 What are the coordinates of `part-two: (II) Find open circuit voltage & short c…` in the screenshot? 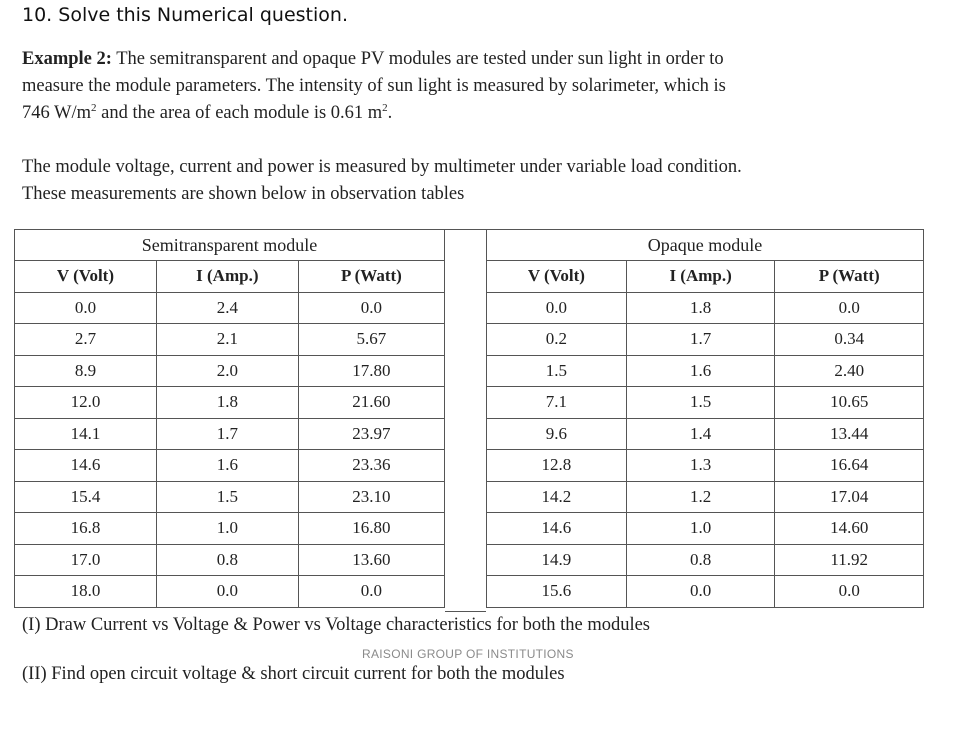 It's located at (293, 674).